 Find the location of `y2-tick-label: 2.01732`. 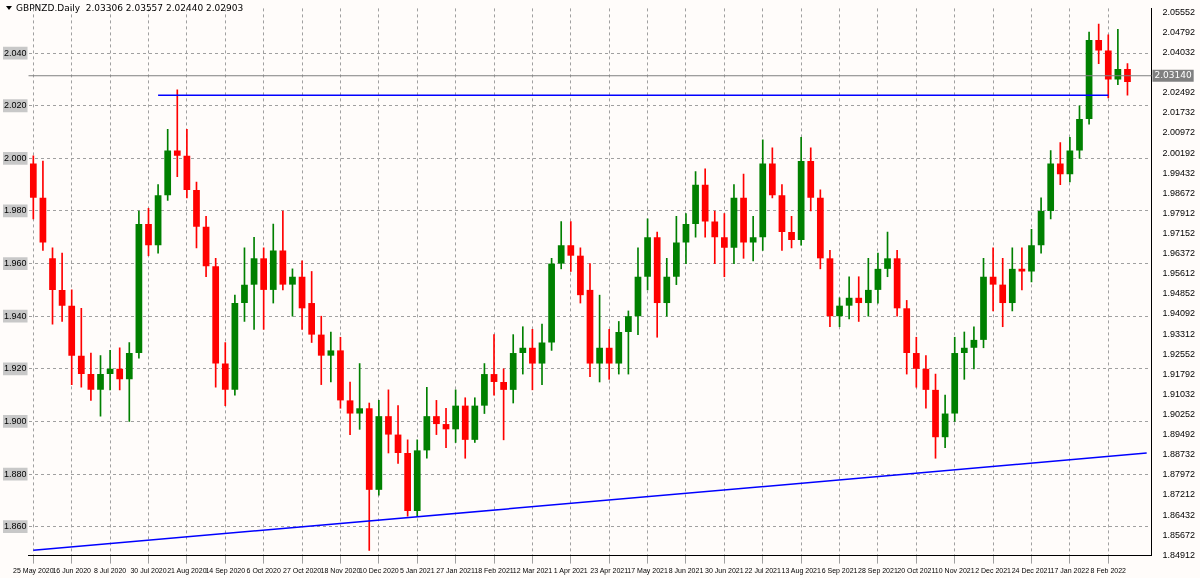

y2-tick-label: 2.01732 is located at coordinates (1179, 112).